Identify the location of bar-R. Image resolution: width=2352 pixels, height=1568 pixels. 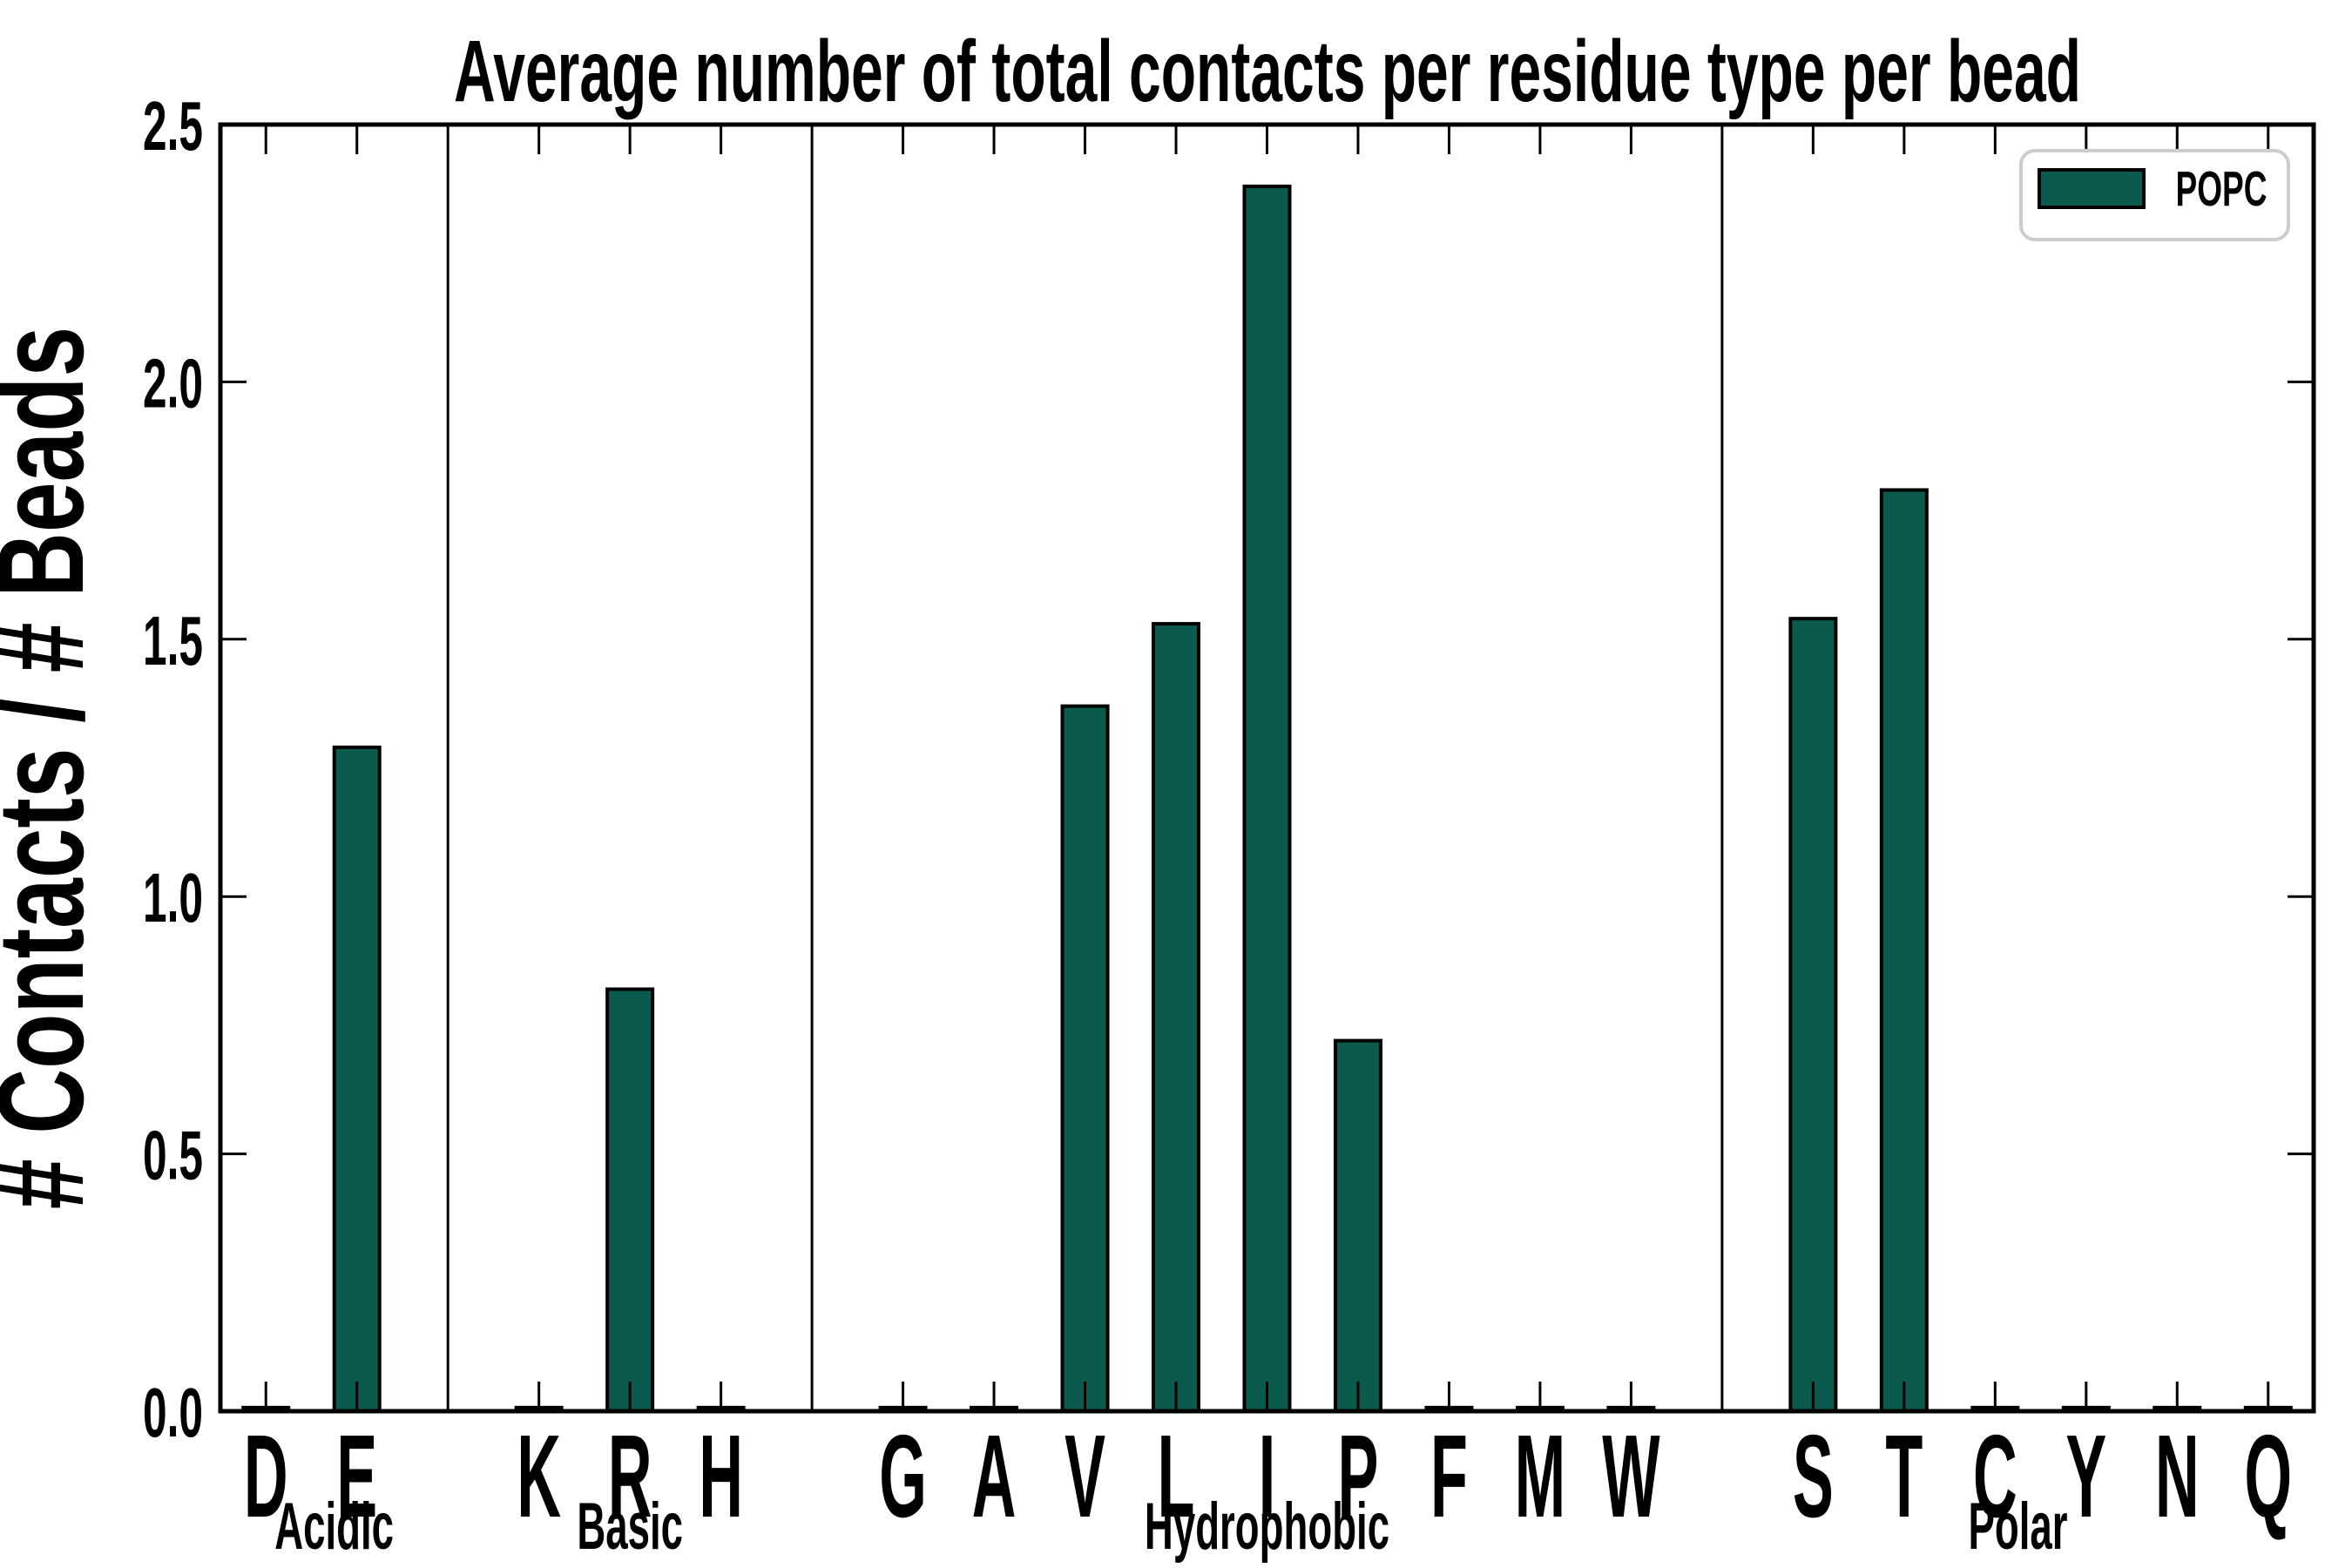
(630, 1200).